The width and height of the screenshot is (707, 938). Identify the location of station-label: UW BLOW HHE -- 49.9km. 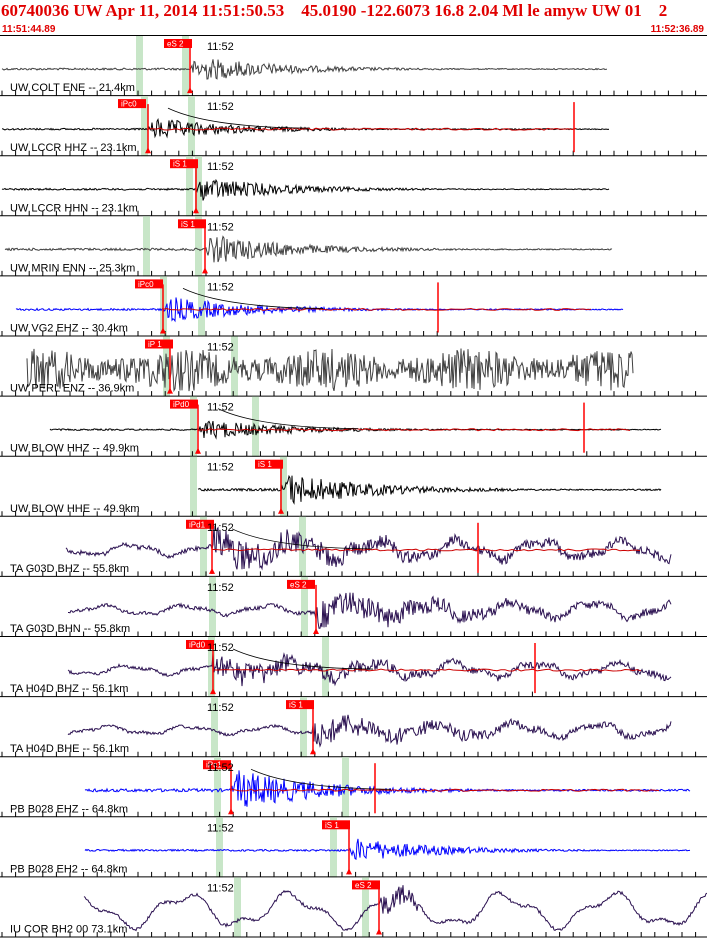
(75, 509).